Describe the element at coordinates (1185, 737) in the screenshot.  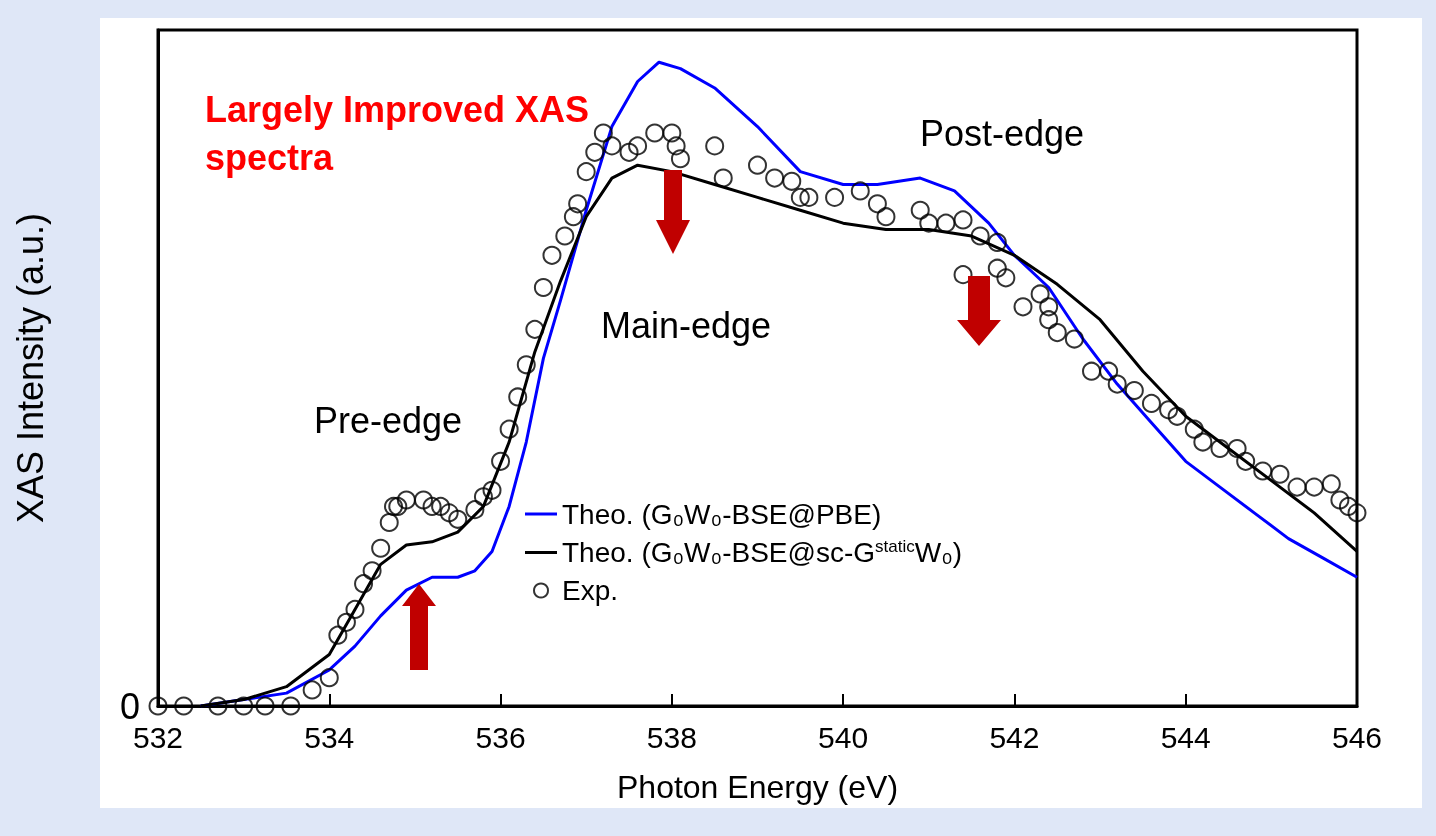
I see `x-tick-label: 544` at that location.